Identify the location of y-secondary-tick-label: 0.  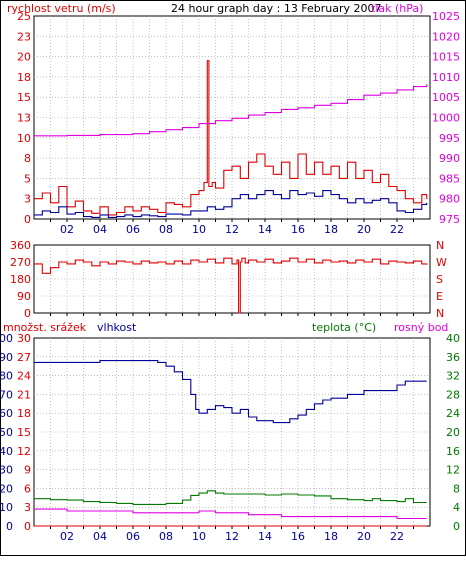
(27, 526).